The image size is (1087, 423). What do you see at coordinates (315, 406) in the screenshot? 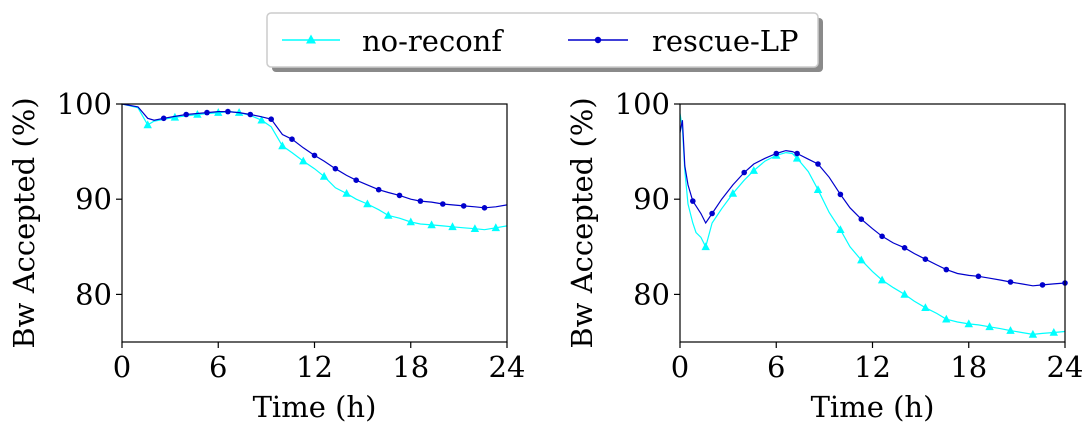
I see `x-axis-label-left: Time (h)` at bounding box center [315, 406].